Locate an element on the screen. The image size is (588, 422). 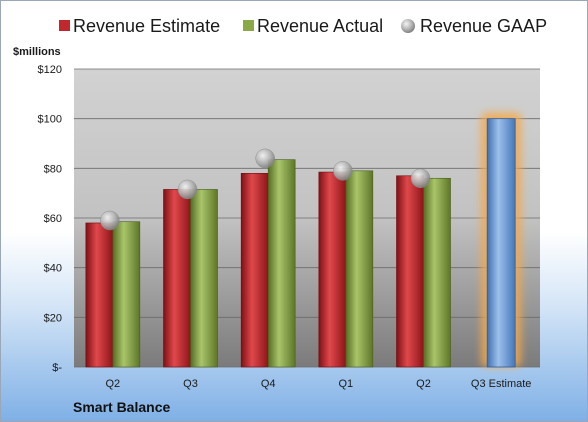
x-axis-ticks: Q2 Q3 Q4 Q1 Q2 Q3 Estimate is located at coordinates (318, 384).